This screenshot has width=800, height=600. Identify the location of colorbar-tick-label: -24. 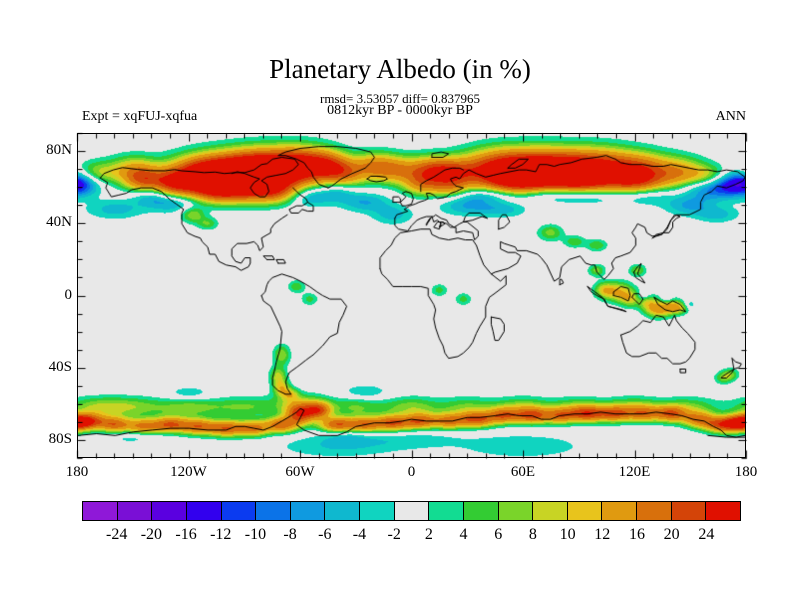
(117, 534).